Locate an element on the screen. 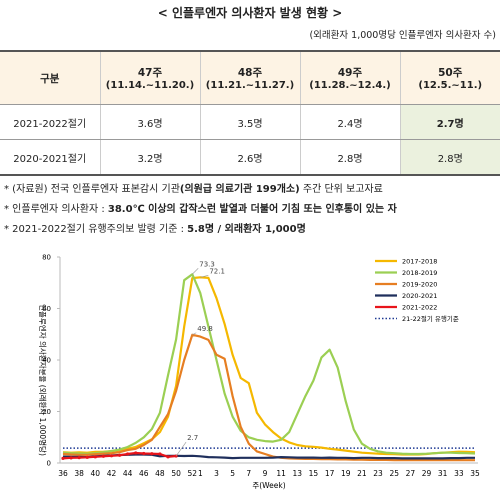 The width and height of the screenshot is (500, 493). legend-label: 2021-2022 is located at coordinates (419, 308).